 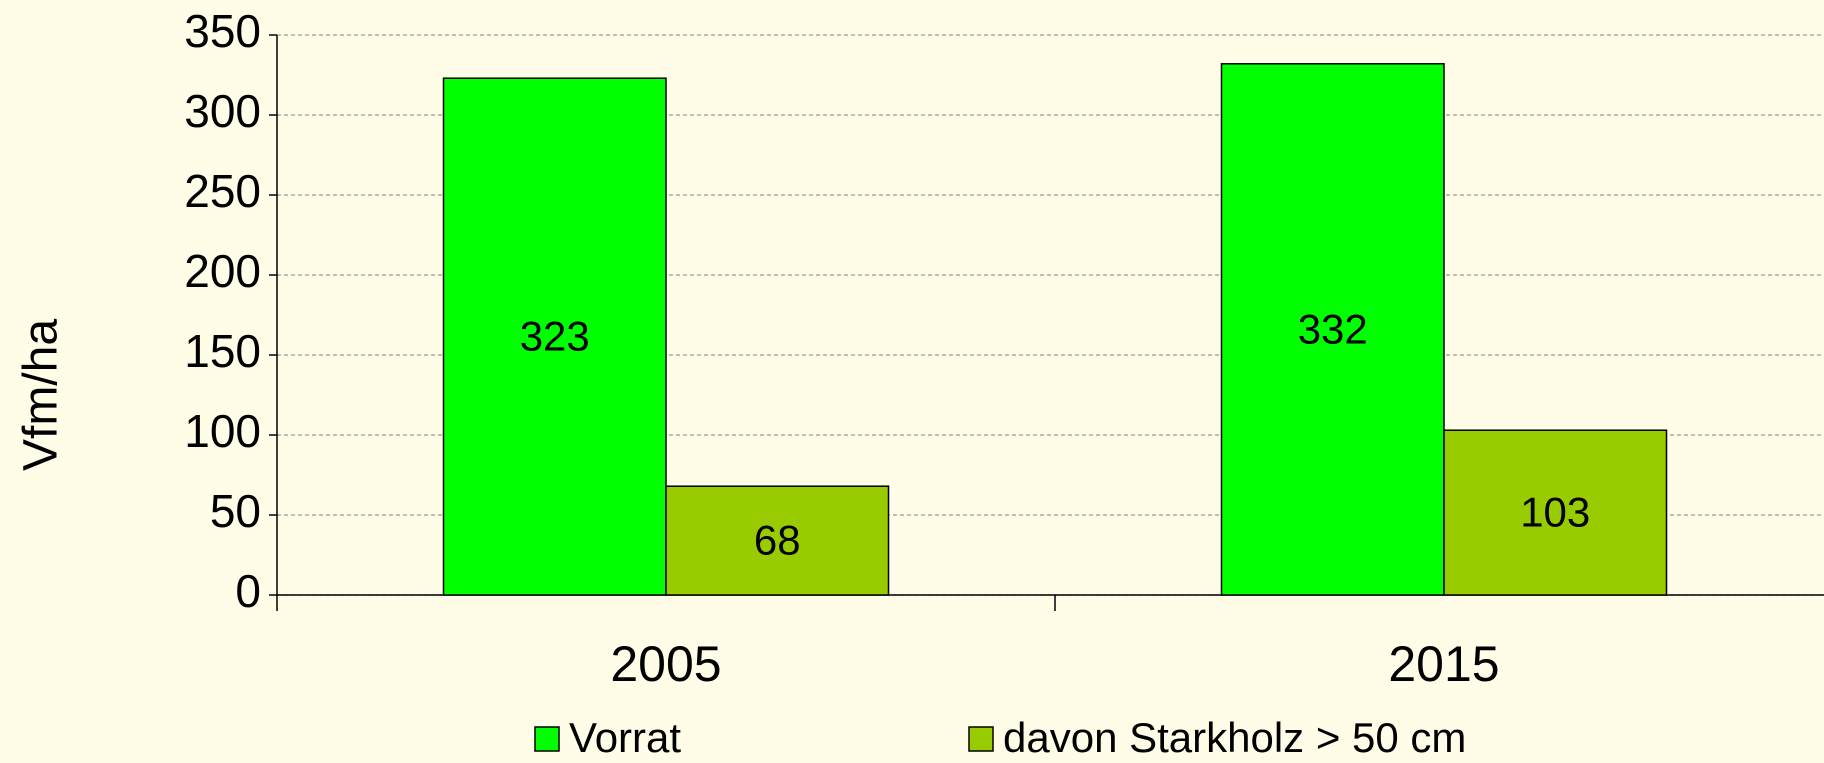 I want to click on y-tick-label: 50, so click(x=235, y=511).